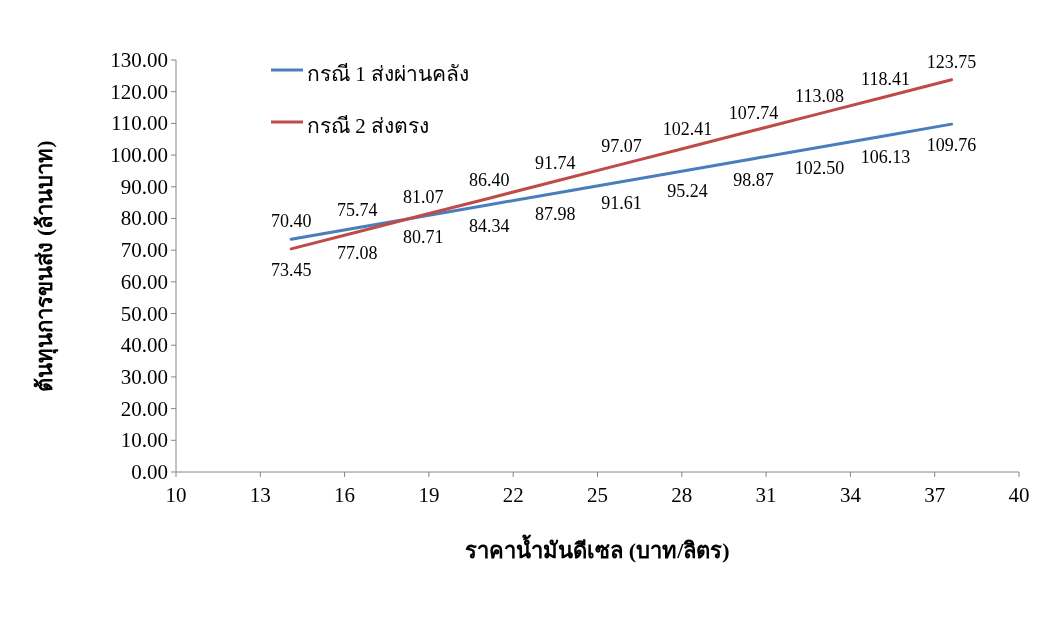  What do you see at coordinates (139, 123) in the screenshot?
I see `y-tick-label: 110.00` at bounding box center [139, 123].